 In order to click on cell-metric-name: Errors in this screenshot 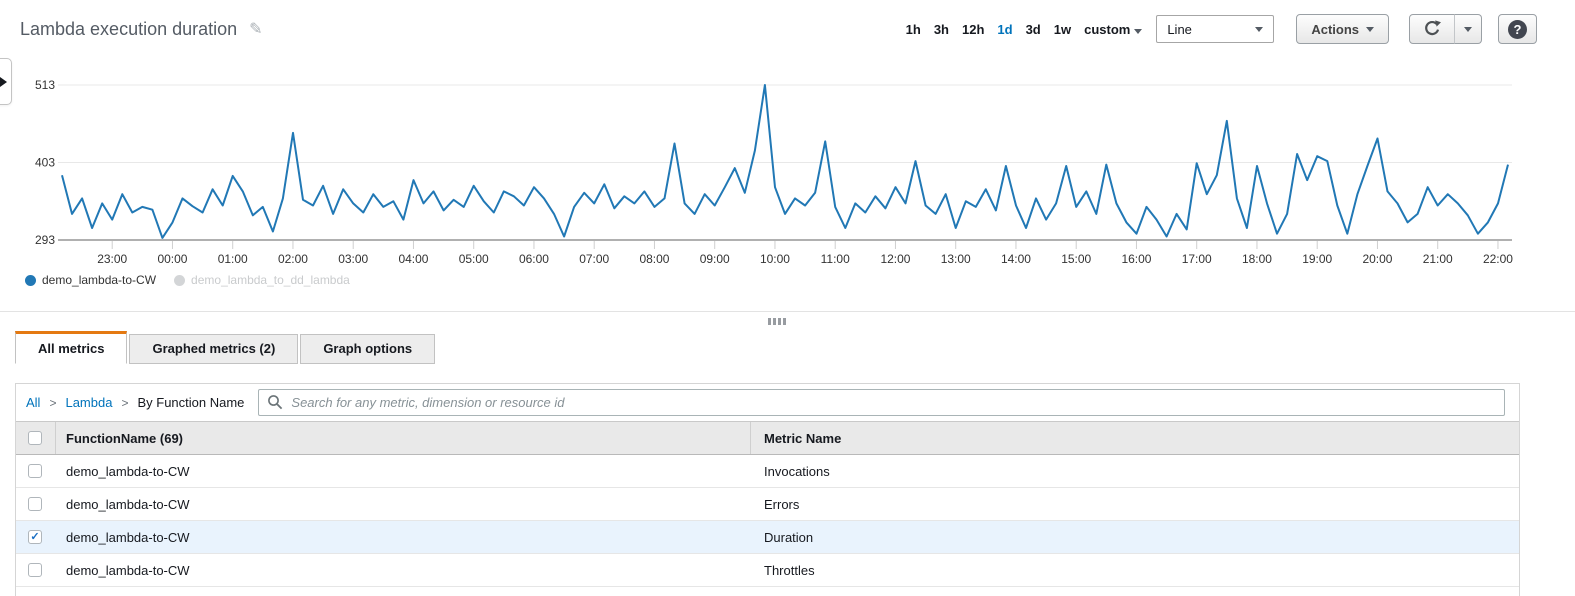, I will do `click(782, 504)`.